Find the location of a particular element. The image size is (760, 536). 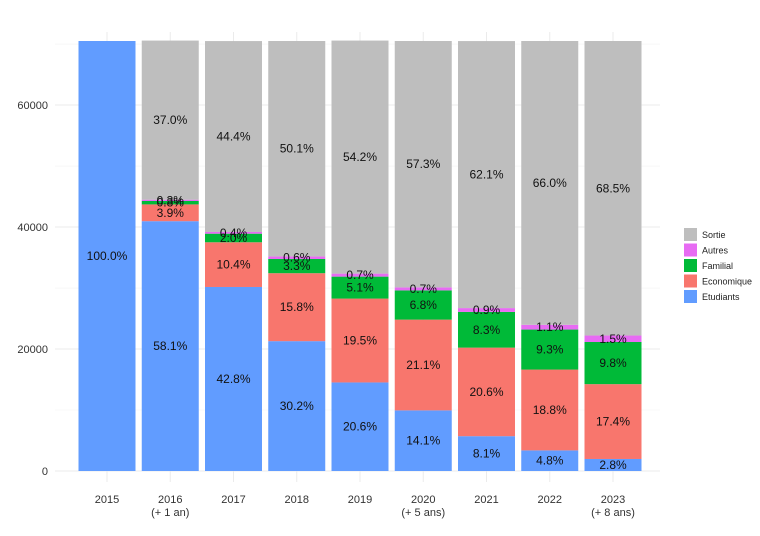

legend-label-etudiants: Etudiants is located at coordinates (721, 297).